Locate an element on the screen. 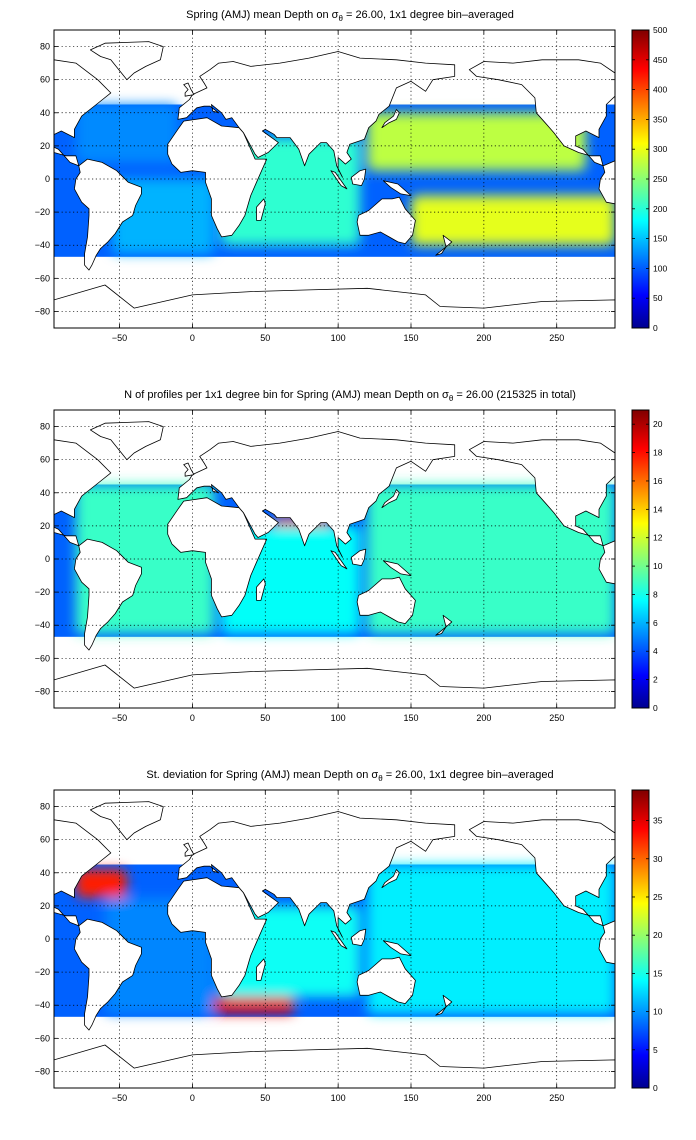  colorbar-tick-label: 50 is located at coordinates (658, 298).